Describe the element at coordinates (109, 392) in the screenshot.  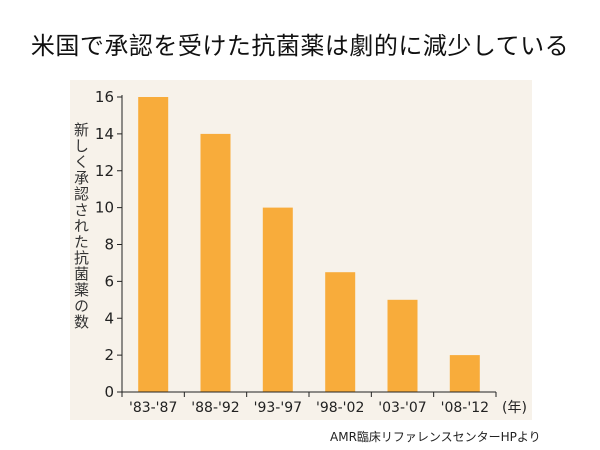
I see `y-tick-label-0: 0` at that location.